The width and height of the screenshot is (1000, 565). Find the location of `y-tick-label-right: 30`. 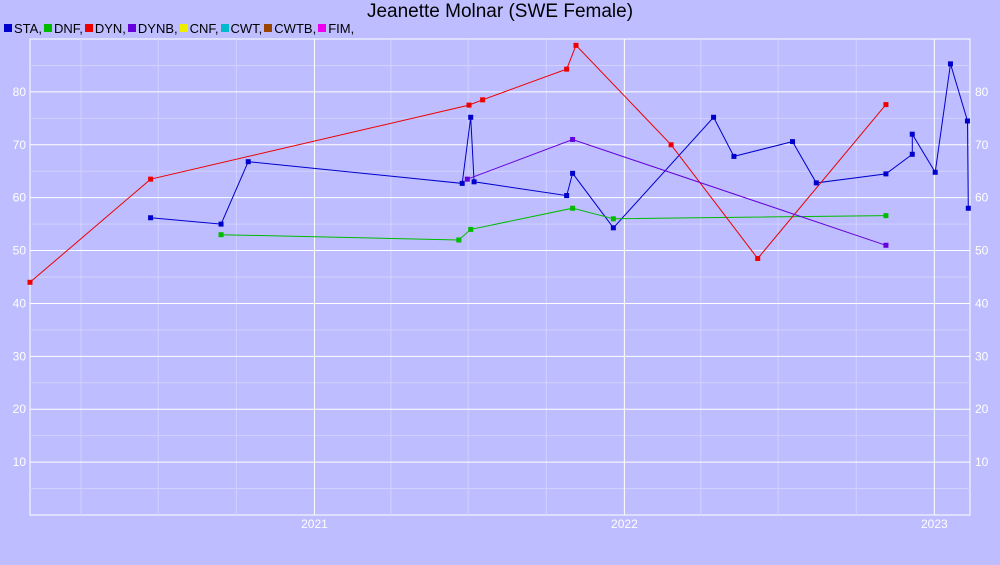

y-tick-label-right: 30 is located at coordinates (982, 356).